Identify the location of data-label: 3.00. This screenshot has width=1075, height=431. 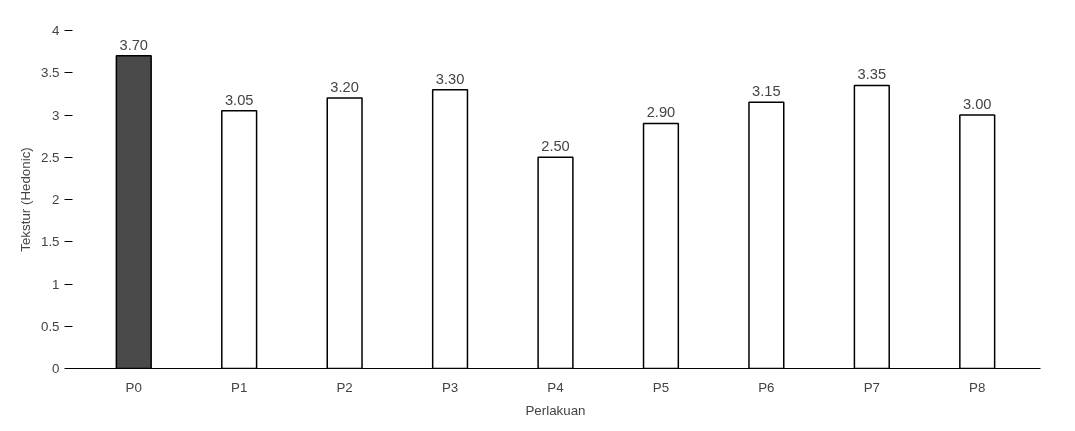
(977, 104).